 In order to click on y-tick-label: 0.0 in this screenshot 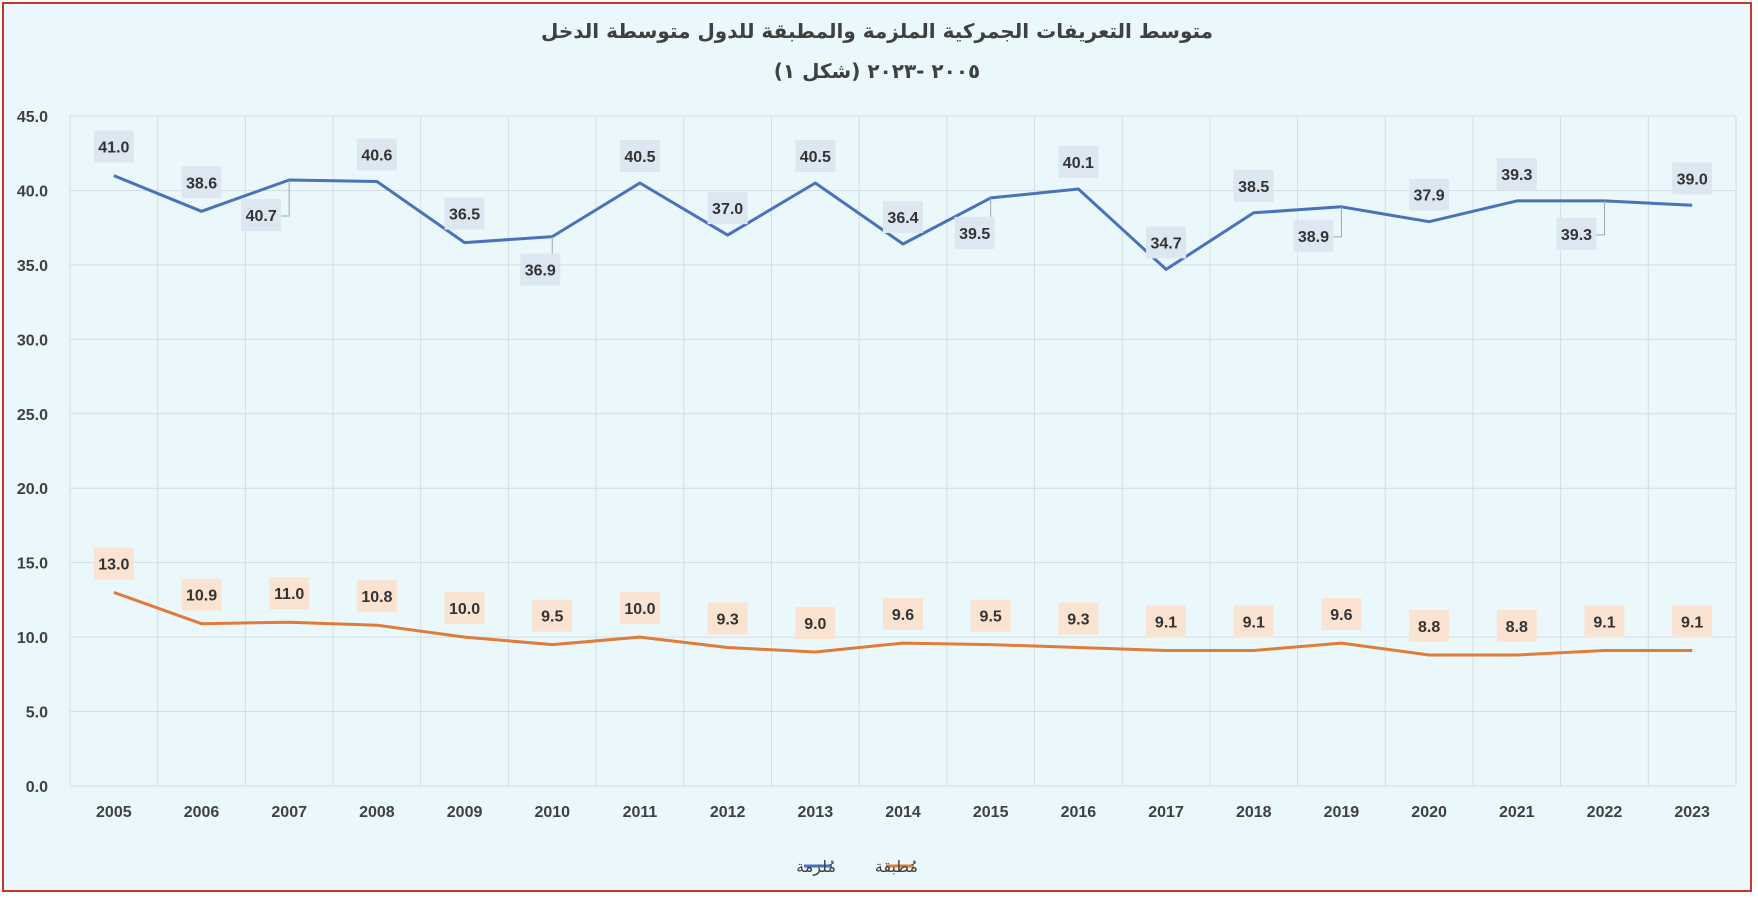, I will do `click(37, 787)`.